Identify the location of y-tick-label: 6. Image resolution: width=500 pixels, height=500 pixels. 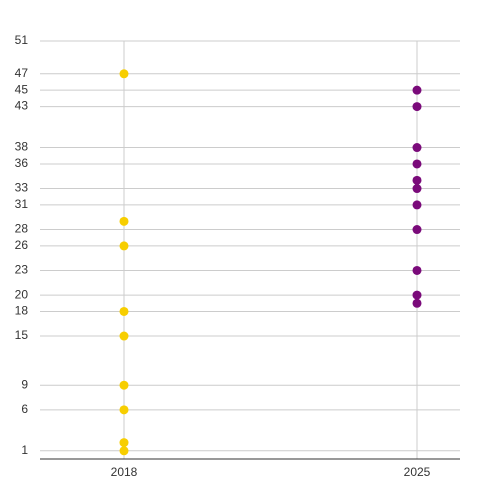
(24, 409).